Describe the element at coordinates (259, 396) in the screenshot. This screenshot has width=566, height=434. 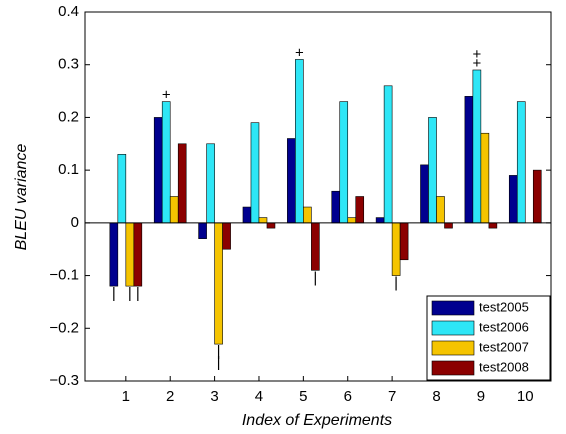
I see `x-tick-label: 4` at that location.